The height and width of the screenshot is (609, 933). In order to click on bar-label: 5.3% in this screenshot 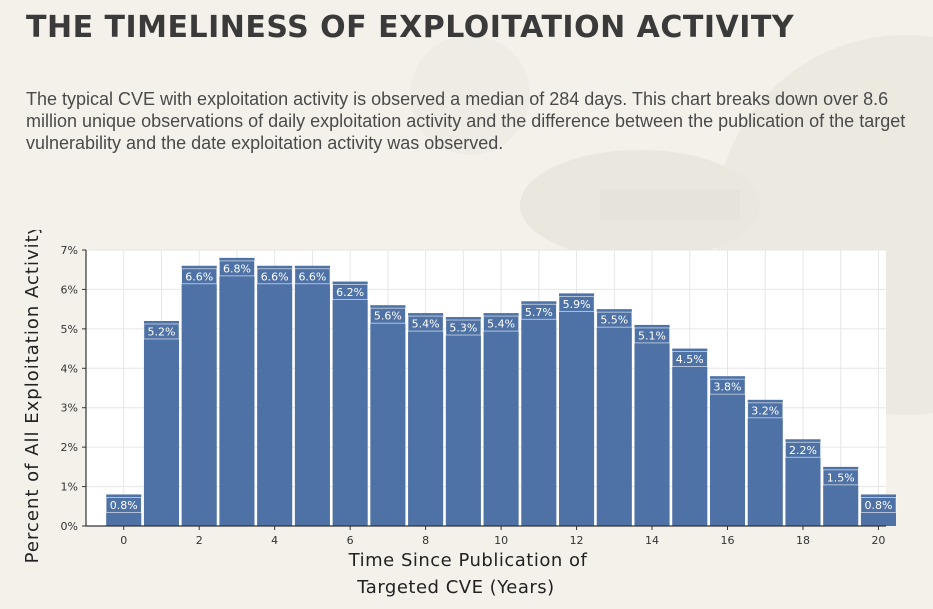, I will do `click(463, 328)`.